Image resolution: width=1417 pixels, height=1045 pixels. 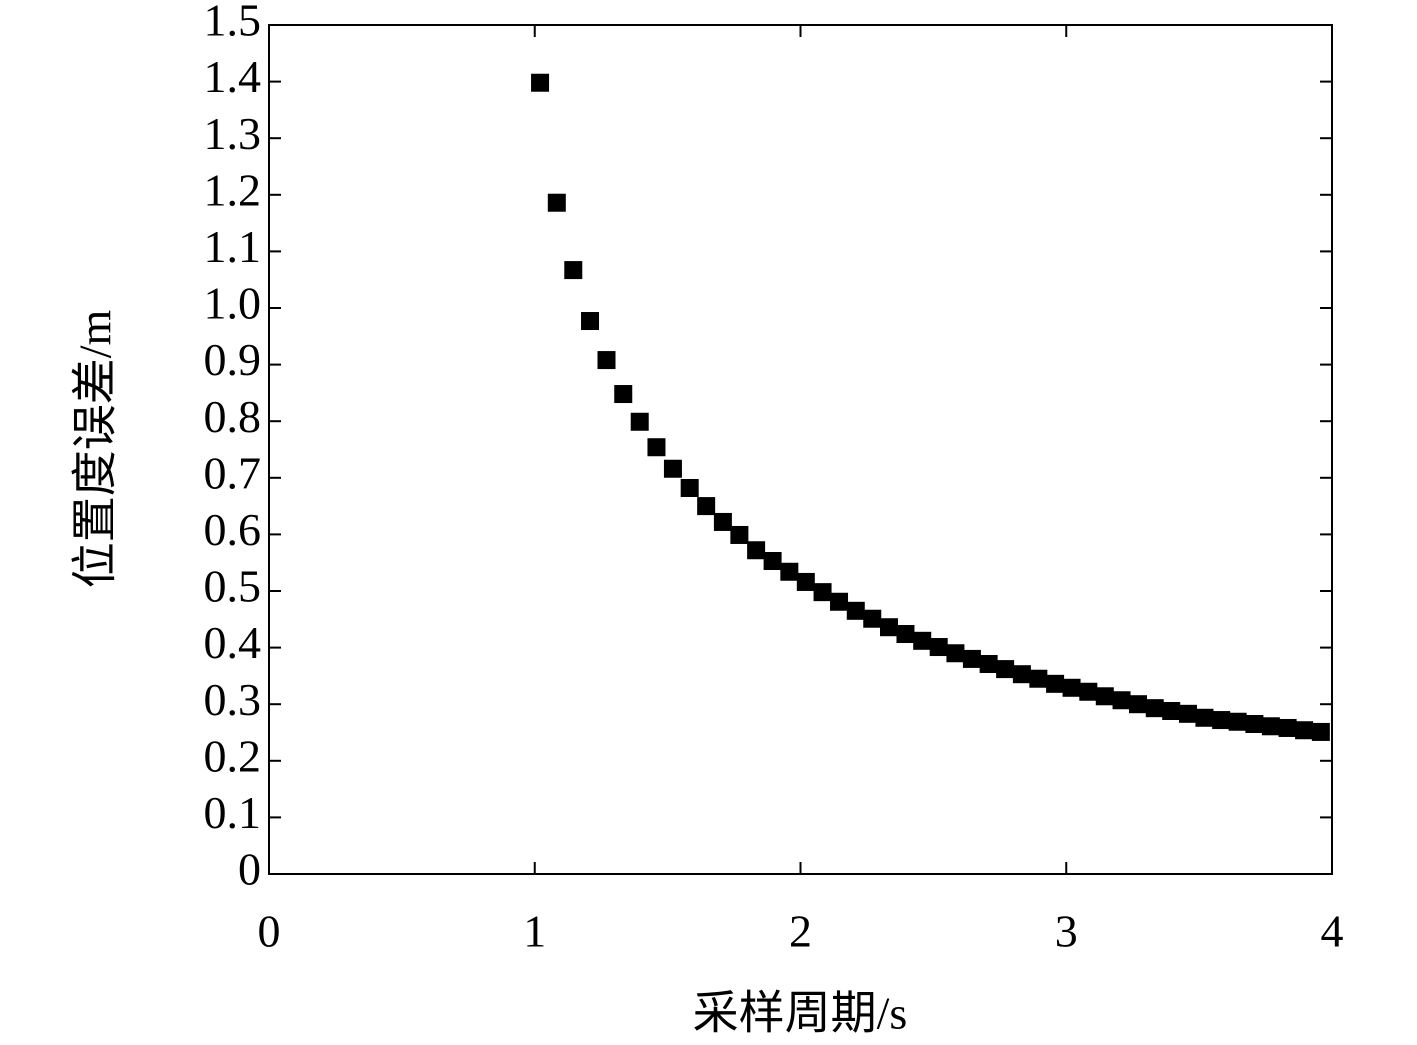 I want to click on x-axis-label: 采样周期/s, so click(x=800, y=1013).